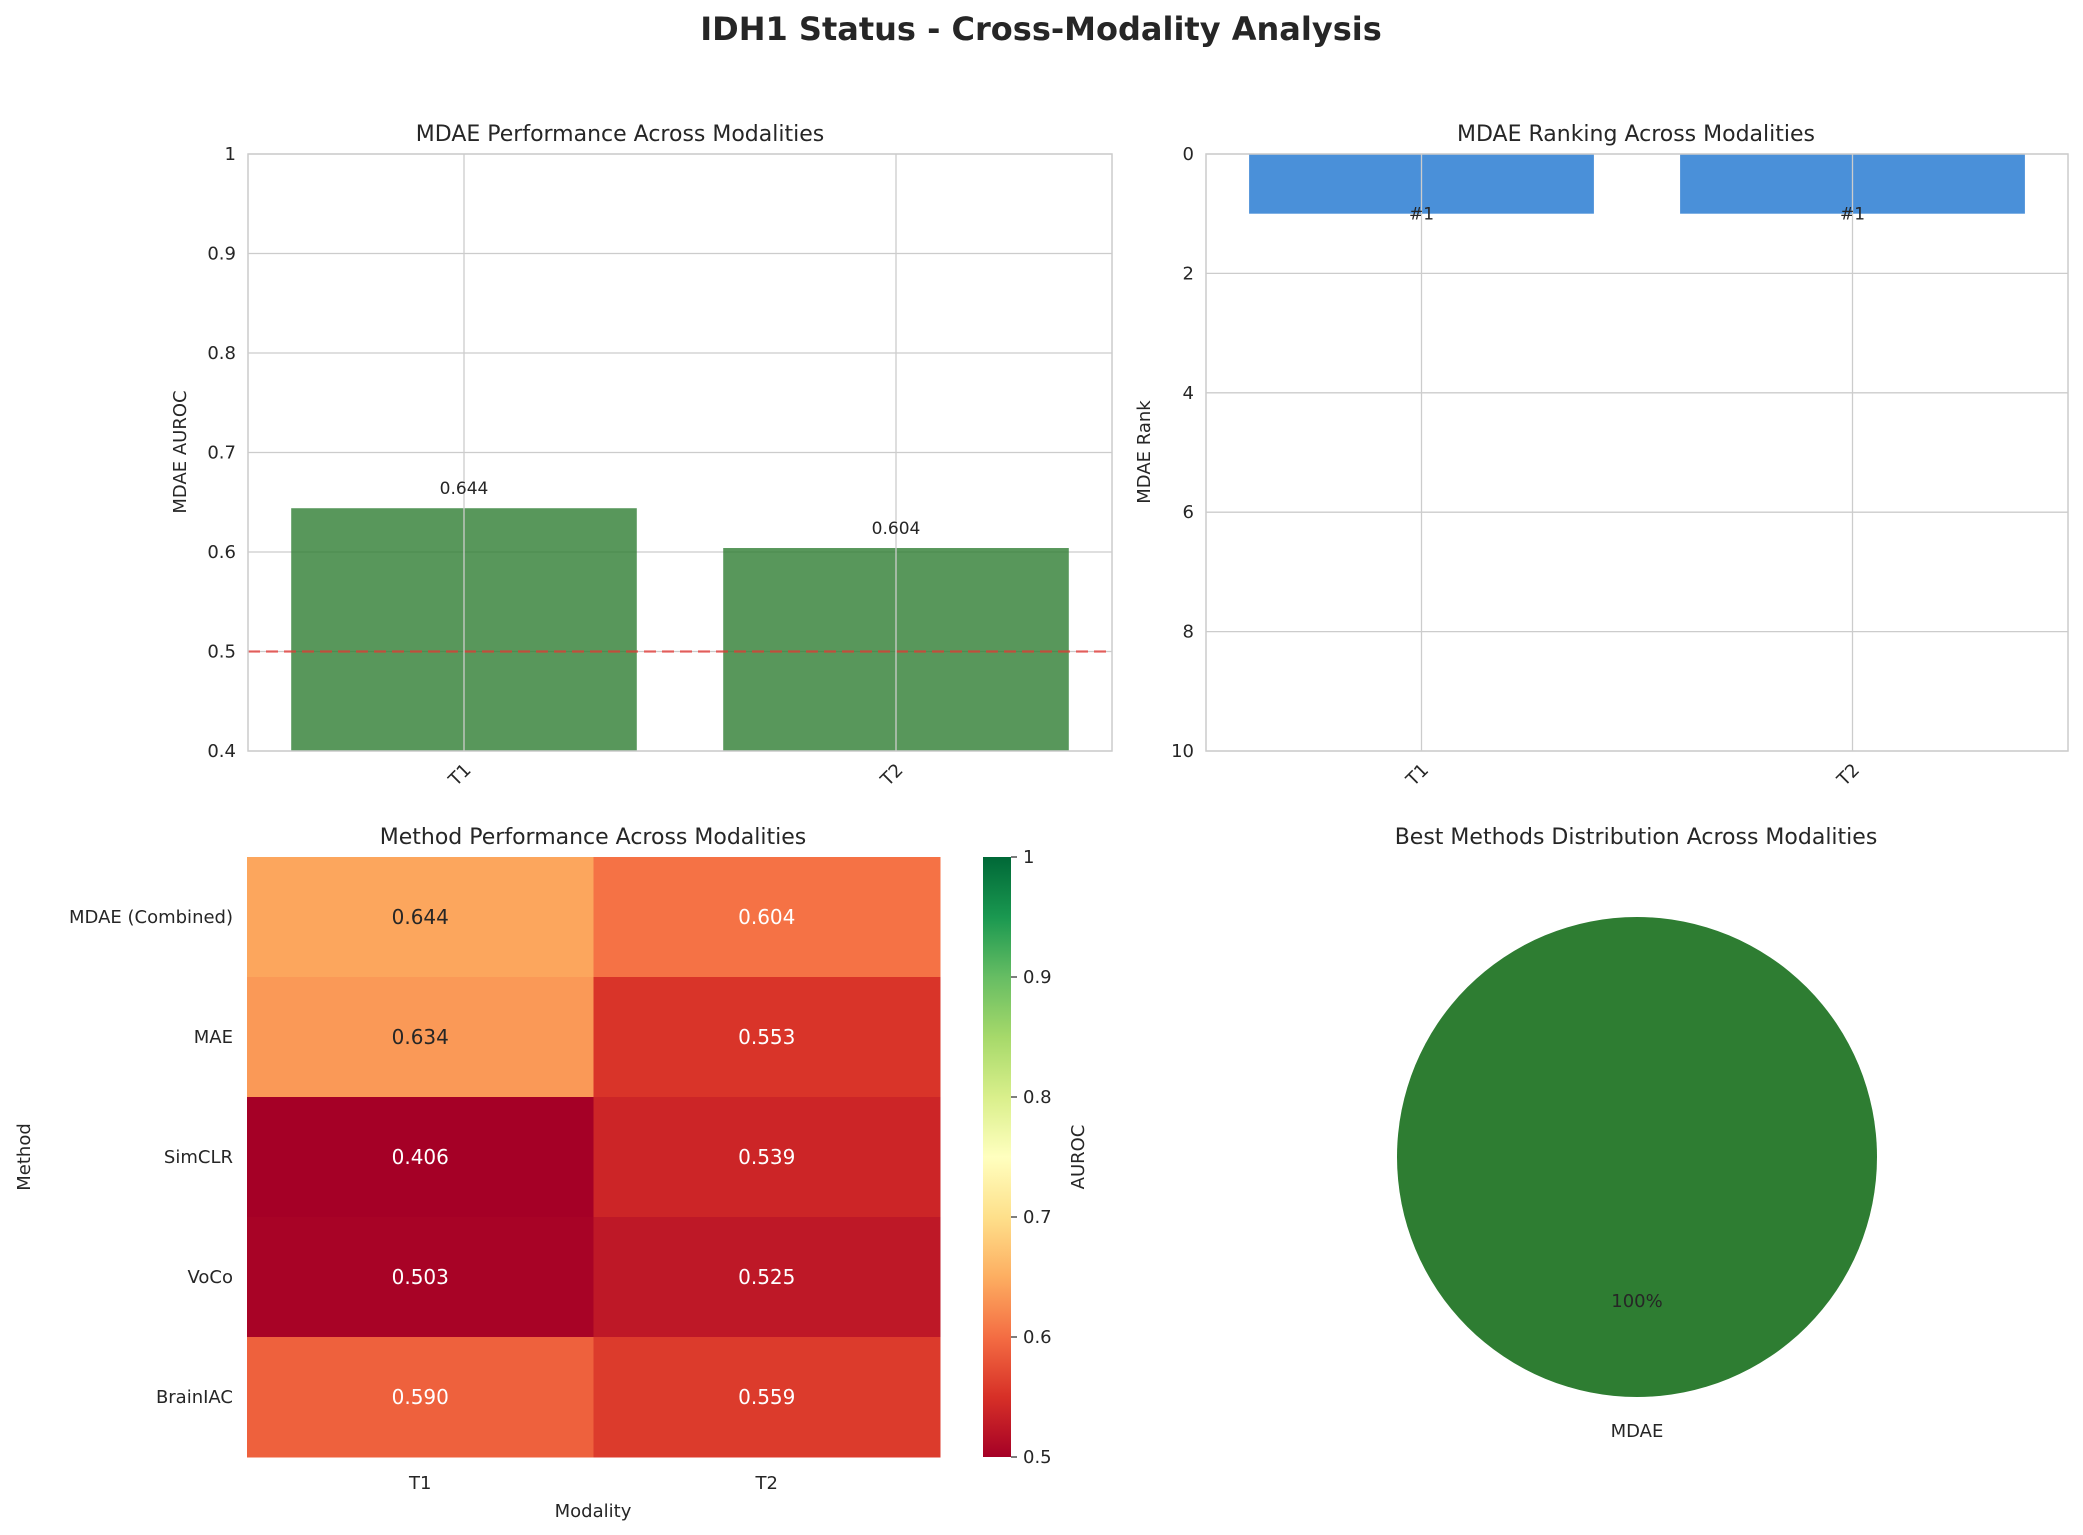  What do you see at coordinates (151, 917) in the screenshot?
I see `heatmap-y-tick-label: MDAE (Combined)` at bounding box center [151, 917].